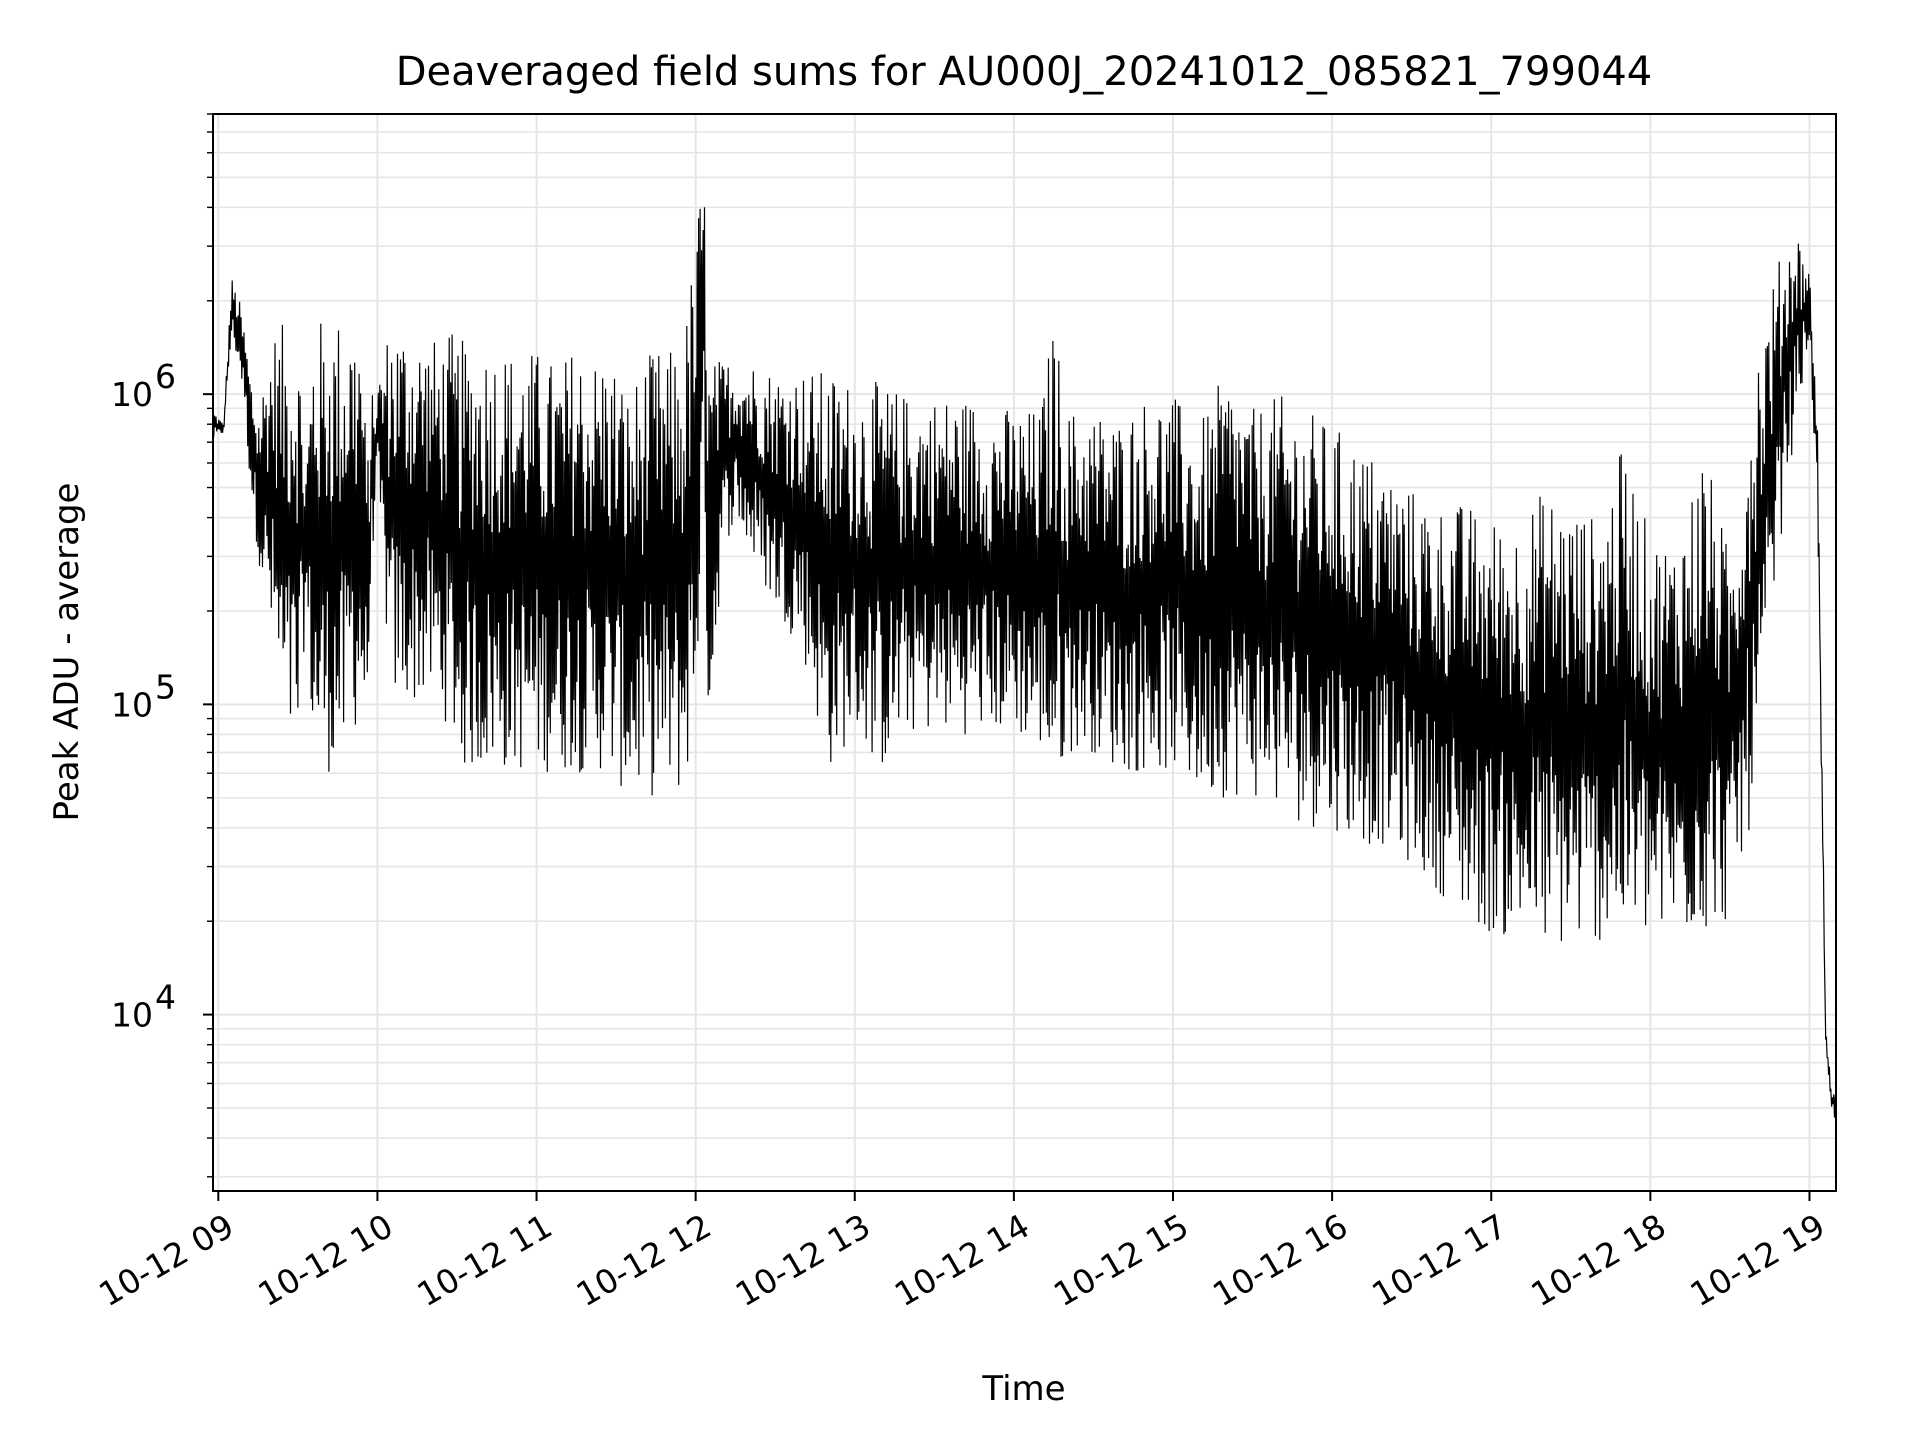 The image size is (1920, 1440). Describe the element at coordinates (644, 1260) in the screenshot. I see `x-tick-label: 10-12 12` at that location.